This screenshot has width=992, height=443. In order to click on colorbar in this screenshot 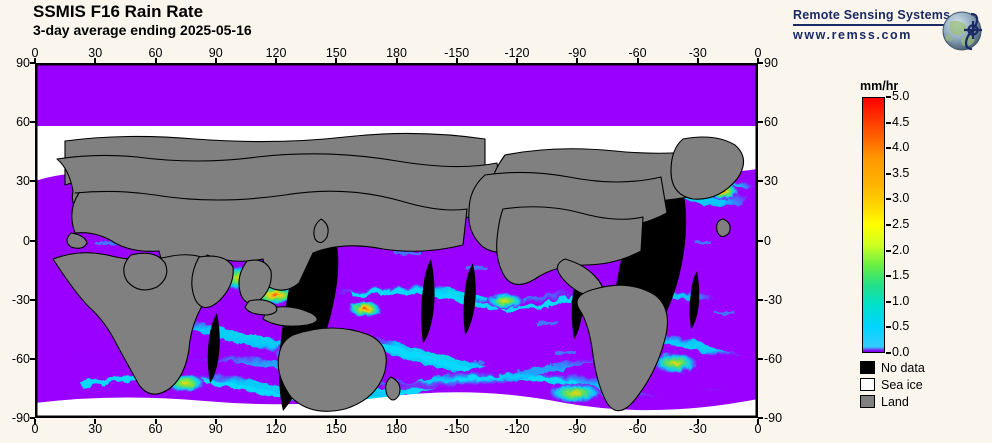, I will do `click(873, 225)`.